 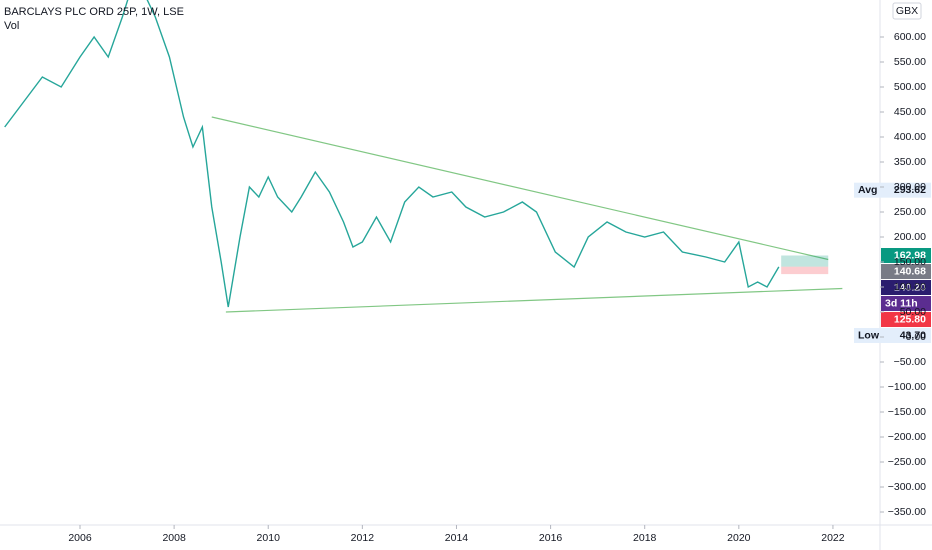 I want to click on volume-label: Vol, so click(x=11, y=26).